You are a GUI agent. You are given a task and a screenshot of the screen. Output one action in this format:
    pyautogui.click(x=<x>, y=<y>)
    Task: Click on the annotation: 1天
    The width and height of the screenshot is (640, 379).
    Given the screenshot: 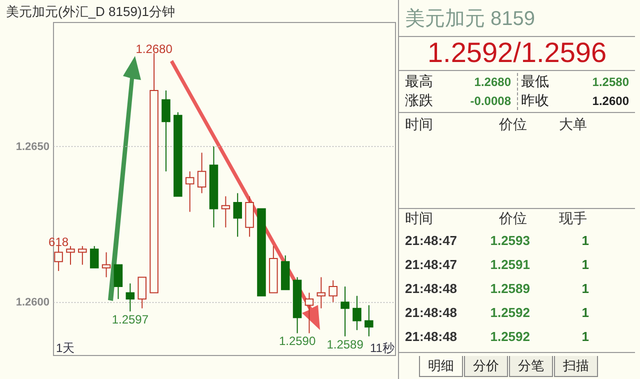 What is the action you would take?
    pyautogui.click(x=65, y=348)
    